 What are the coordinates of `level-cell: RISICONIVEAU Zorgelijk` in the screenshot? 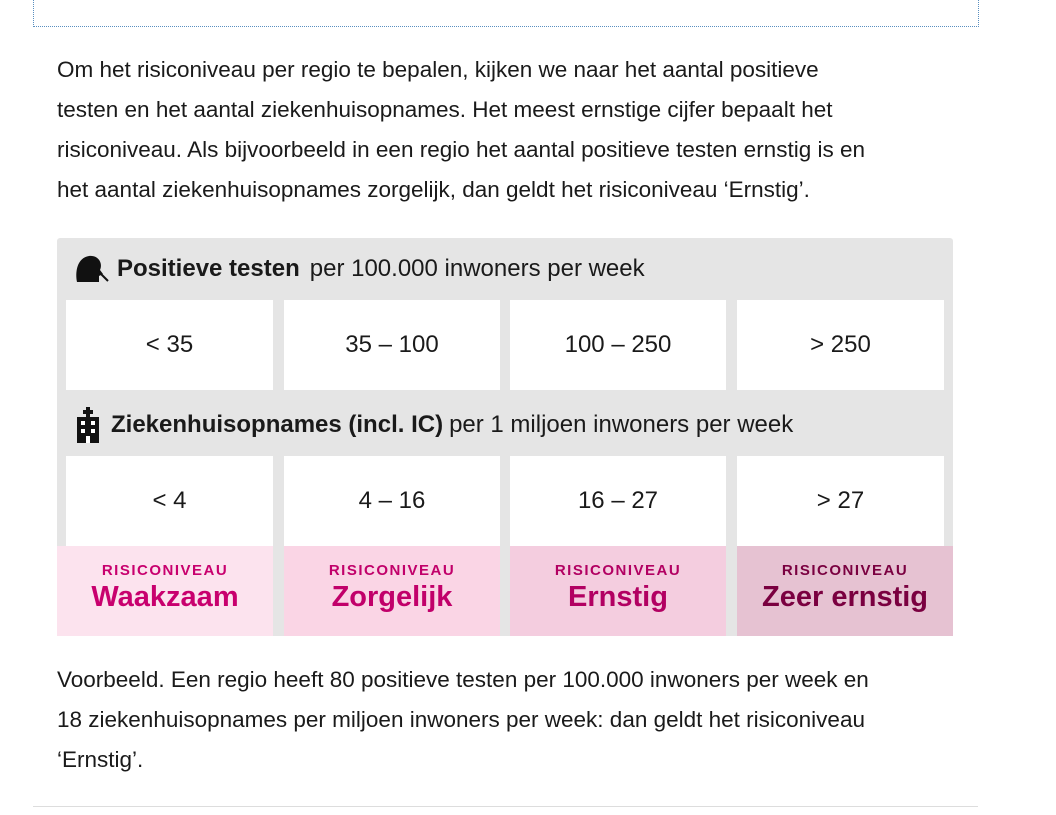 It's located at (392, 591).